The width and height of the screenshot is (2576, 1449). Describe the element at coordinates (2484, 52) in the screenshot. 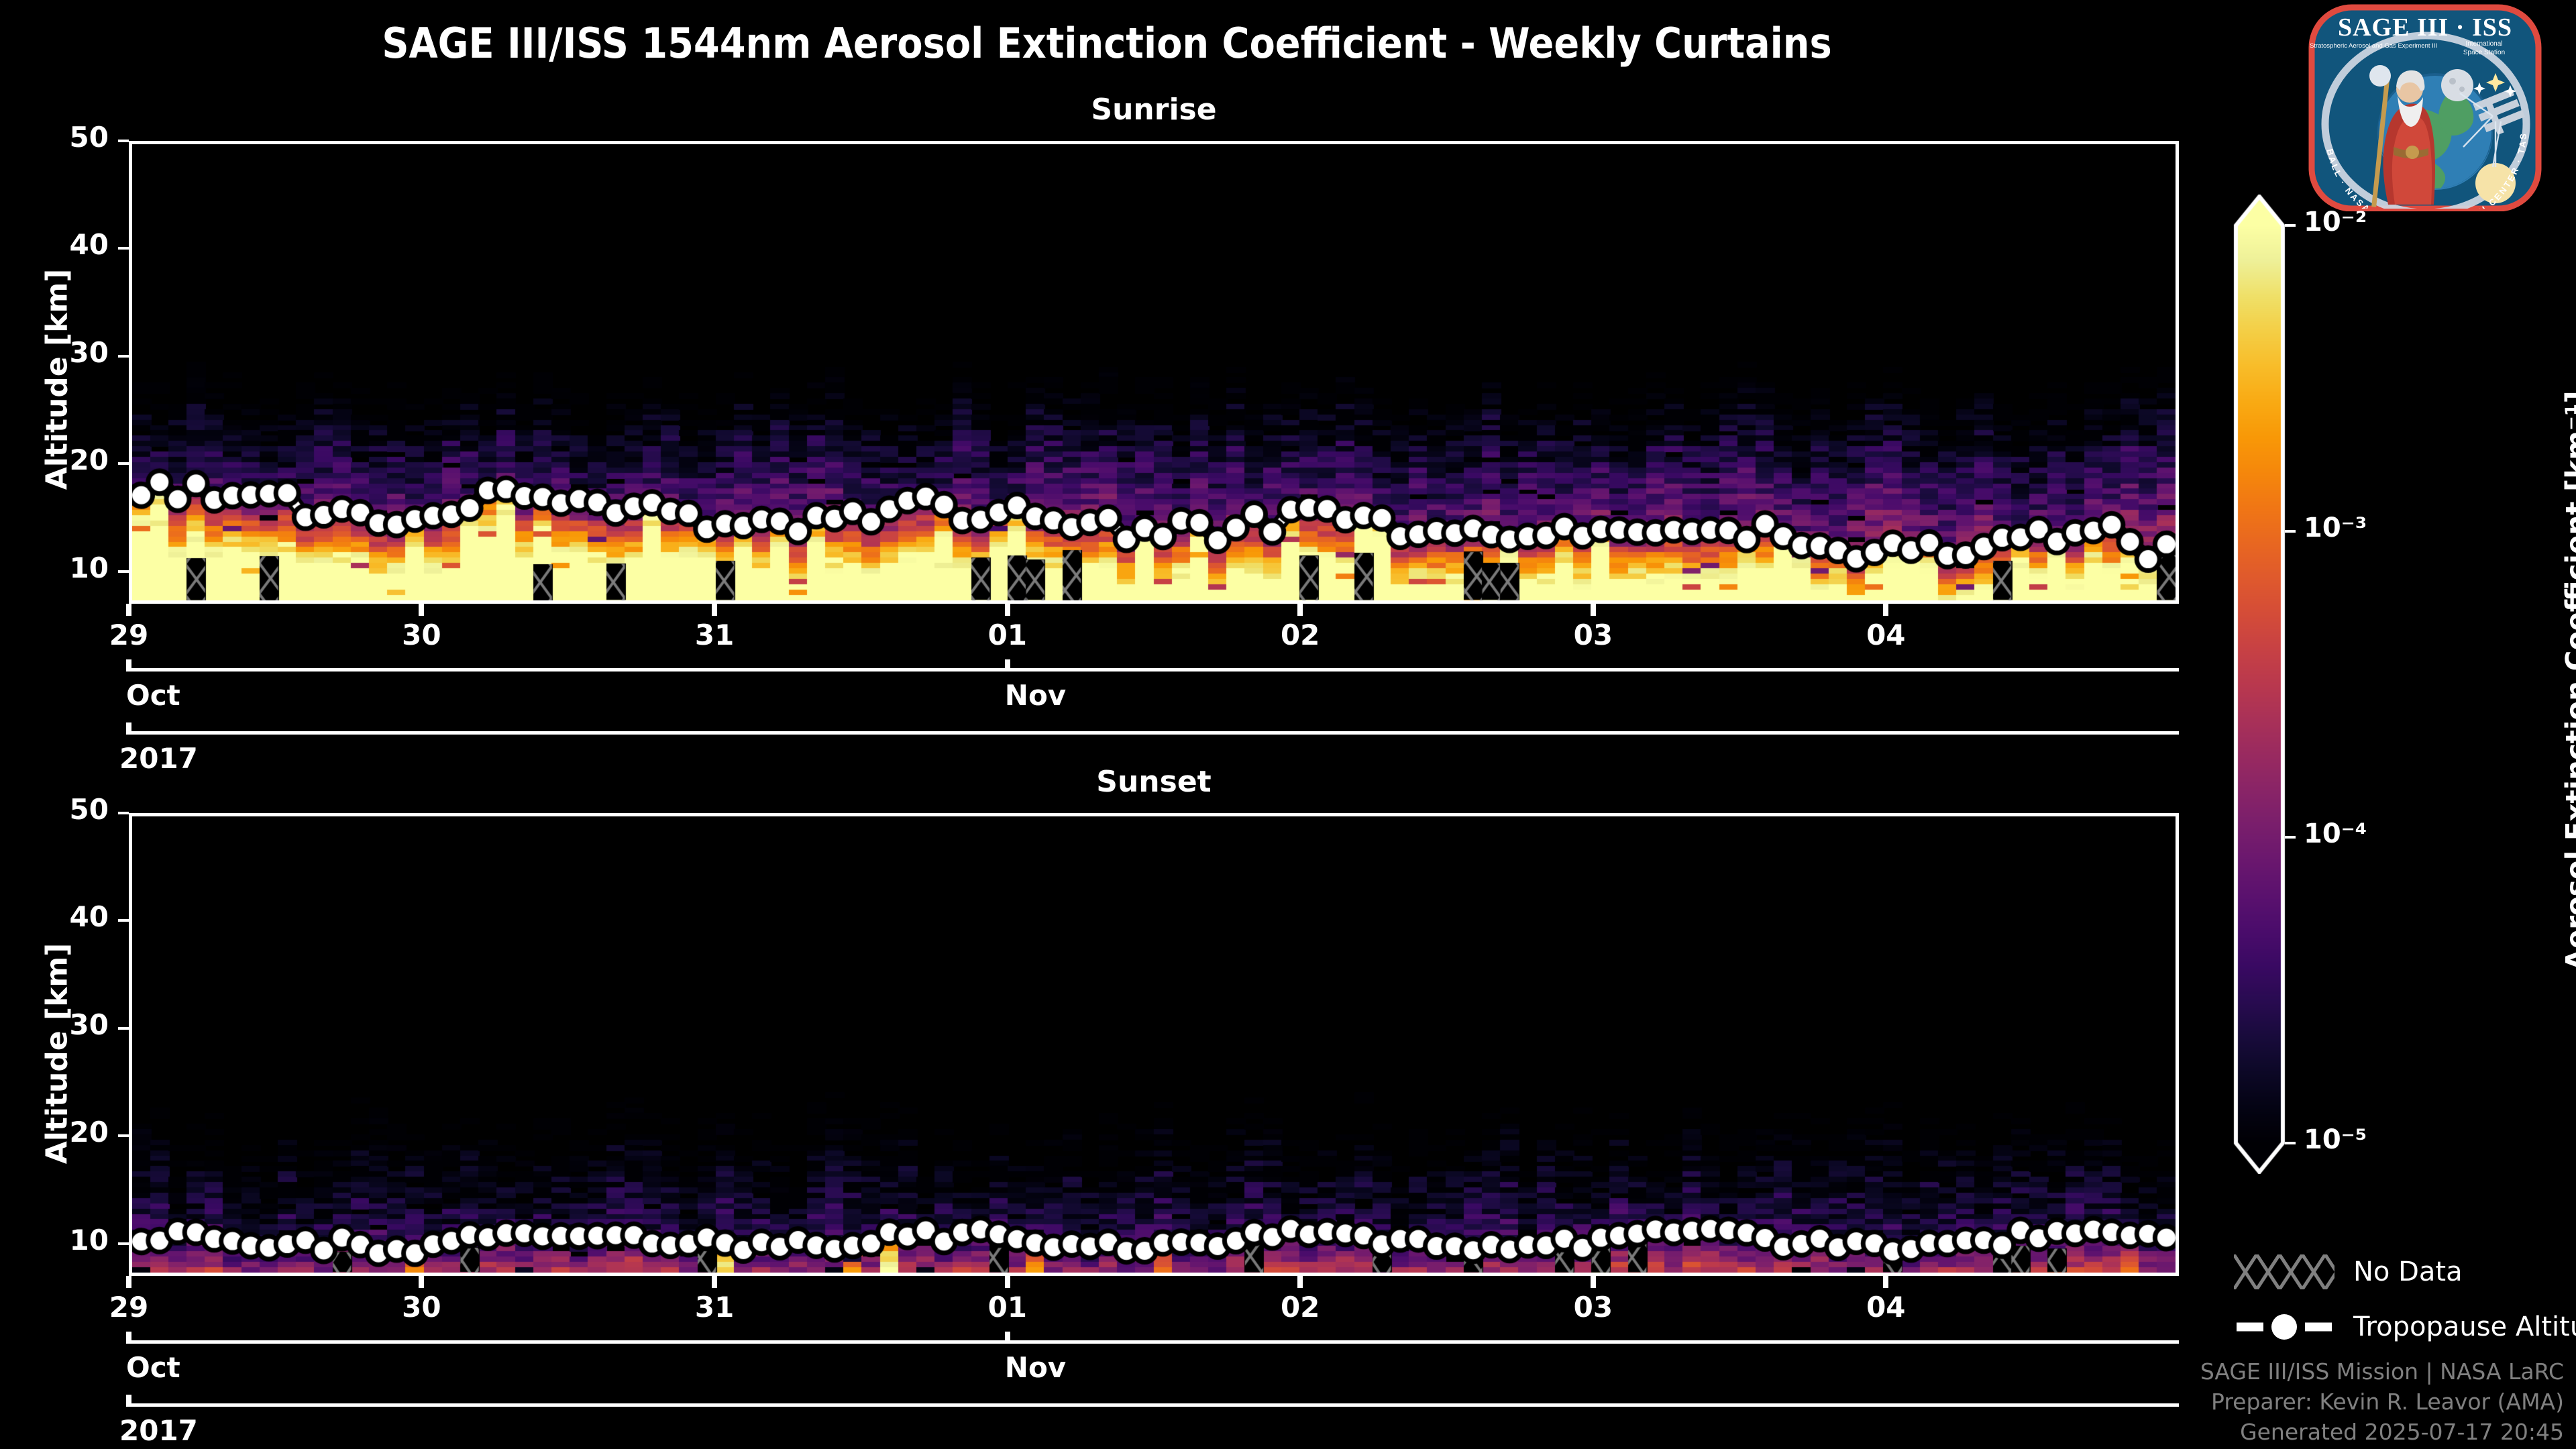

I see `svg-text: Space Station` at that location.